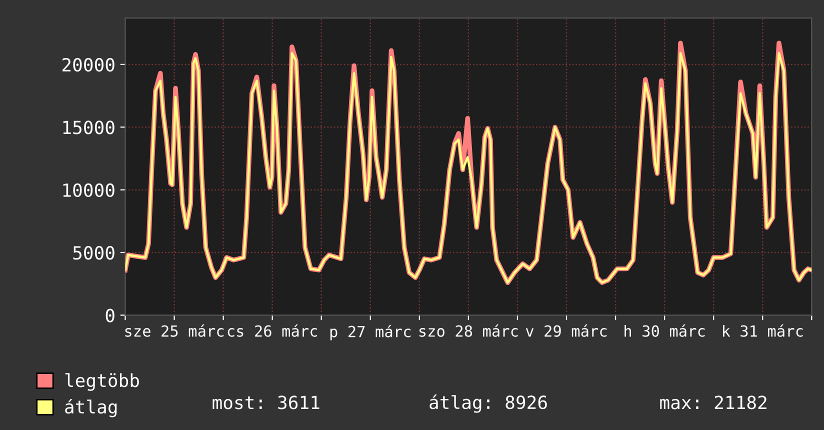  What do you see at coordinates (488, 403) in the screenshot?
I see `text: átlag: 8926` at bounding box center [488, 403].